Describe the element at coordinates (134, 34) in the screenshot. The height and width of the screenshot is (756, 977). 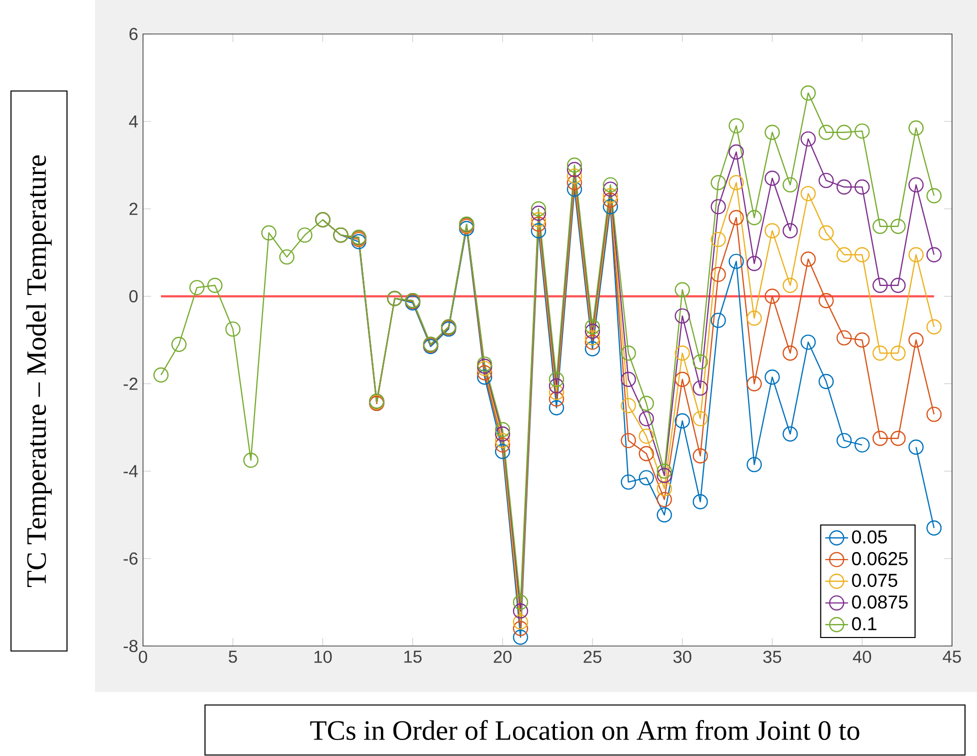
I see `y-tick-label: 6` at that location.